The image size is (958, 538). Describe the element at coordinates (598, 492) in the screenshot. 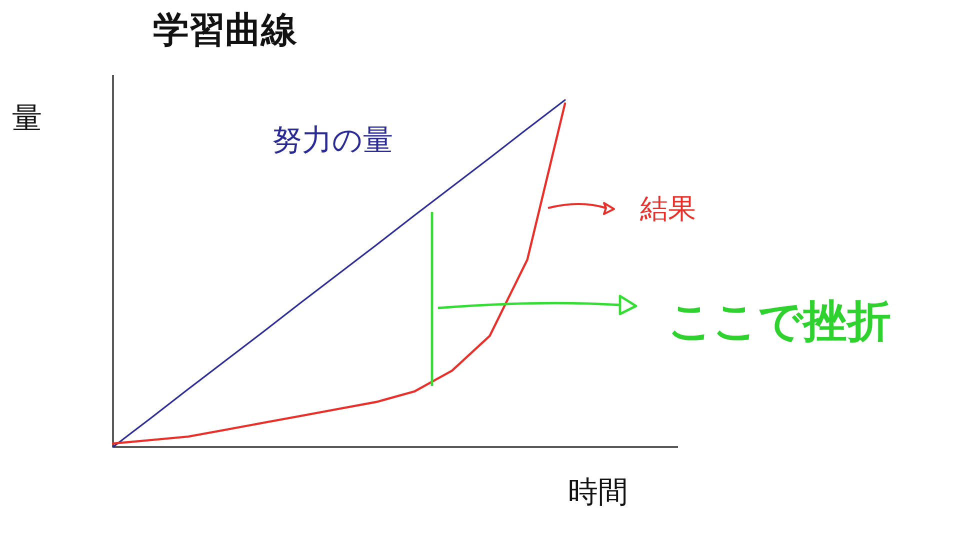

I see `x-axis-title: 時間` at that location.